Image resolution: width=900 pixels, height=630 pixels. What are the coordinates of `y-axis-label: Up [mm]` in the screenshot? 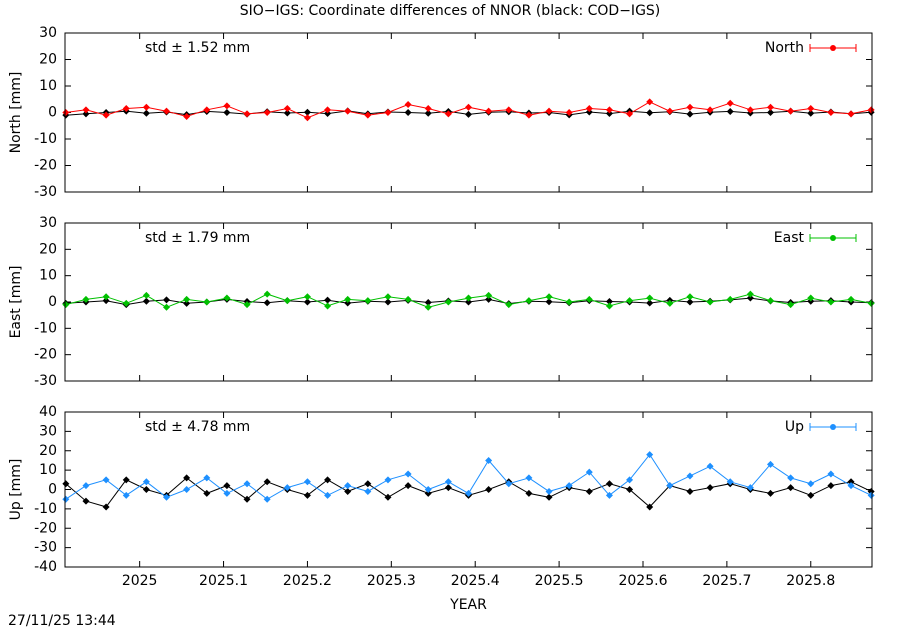 It's located at (16, 490).